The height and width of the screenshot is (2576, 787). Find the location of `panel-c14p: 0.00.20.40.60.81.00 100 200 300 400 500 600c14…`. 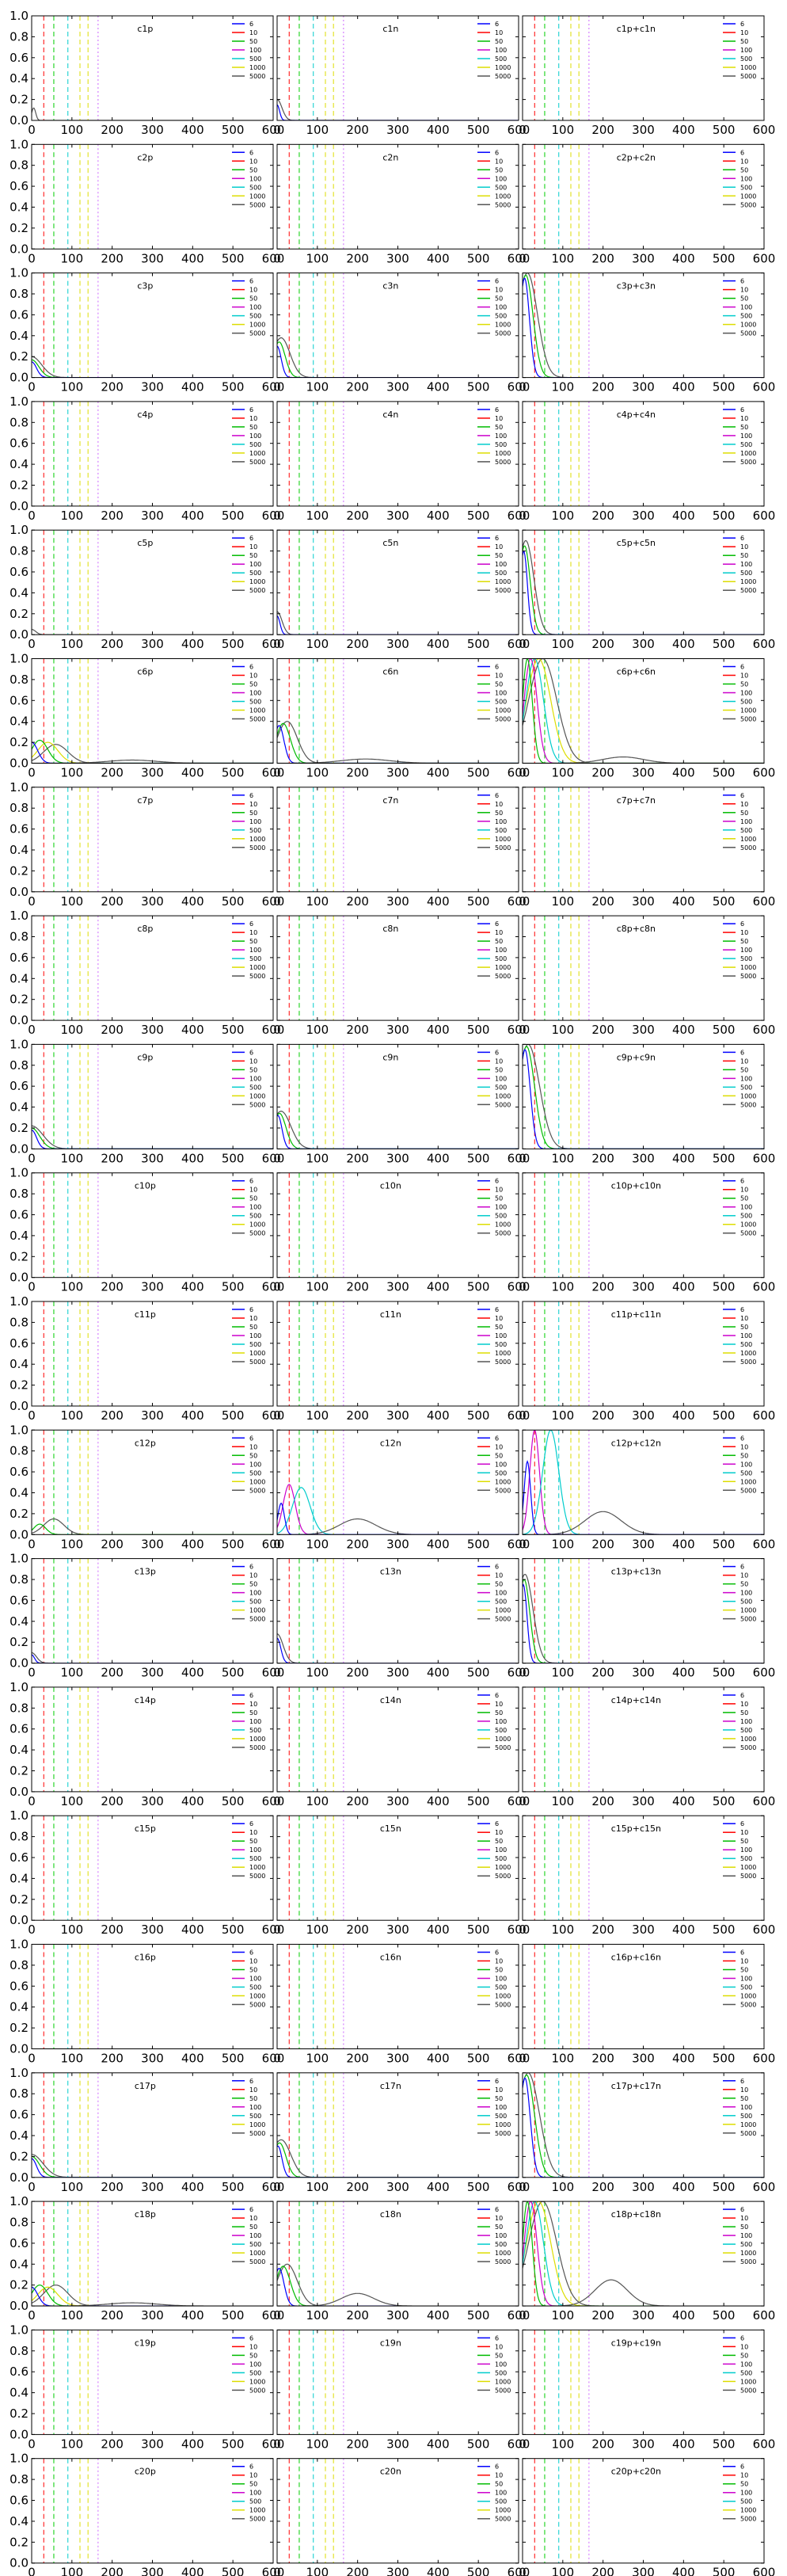

panel-c14p: 0.00.20.40.60.81.00 100 200 300 400 500 600c14… is located at coordinates (147, 1744).